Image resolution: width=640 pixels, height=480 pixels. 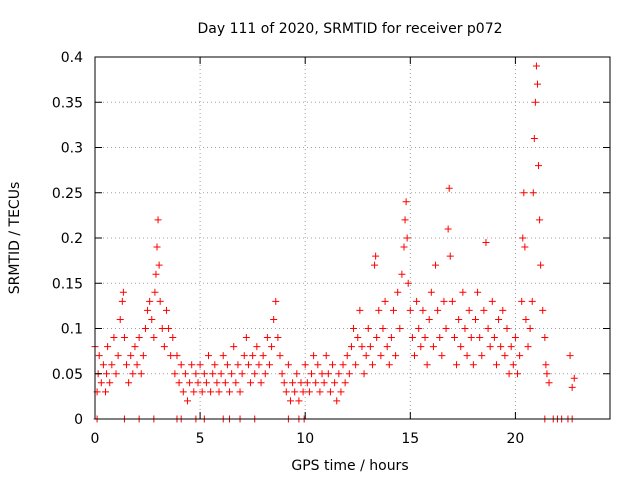 What do you see at coordinates (15, 238) in the screenshot?
I see `y-axis-label: SRMTID / TECUs` at bounding box center [15, 238].